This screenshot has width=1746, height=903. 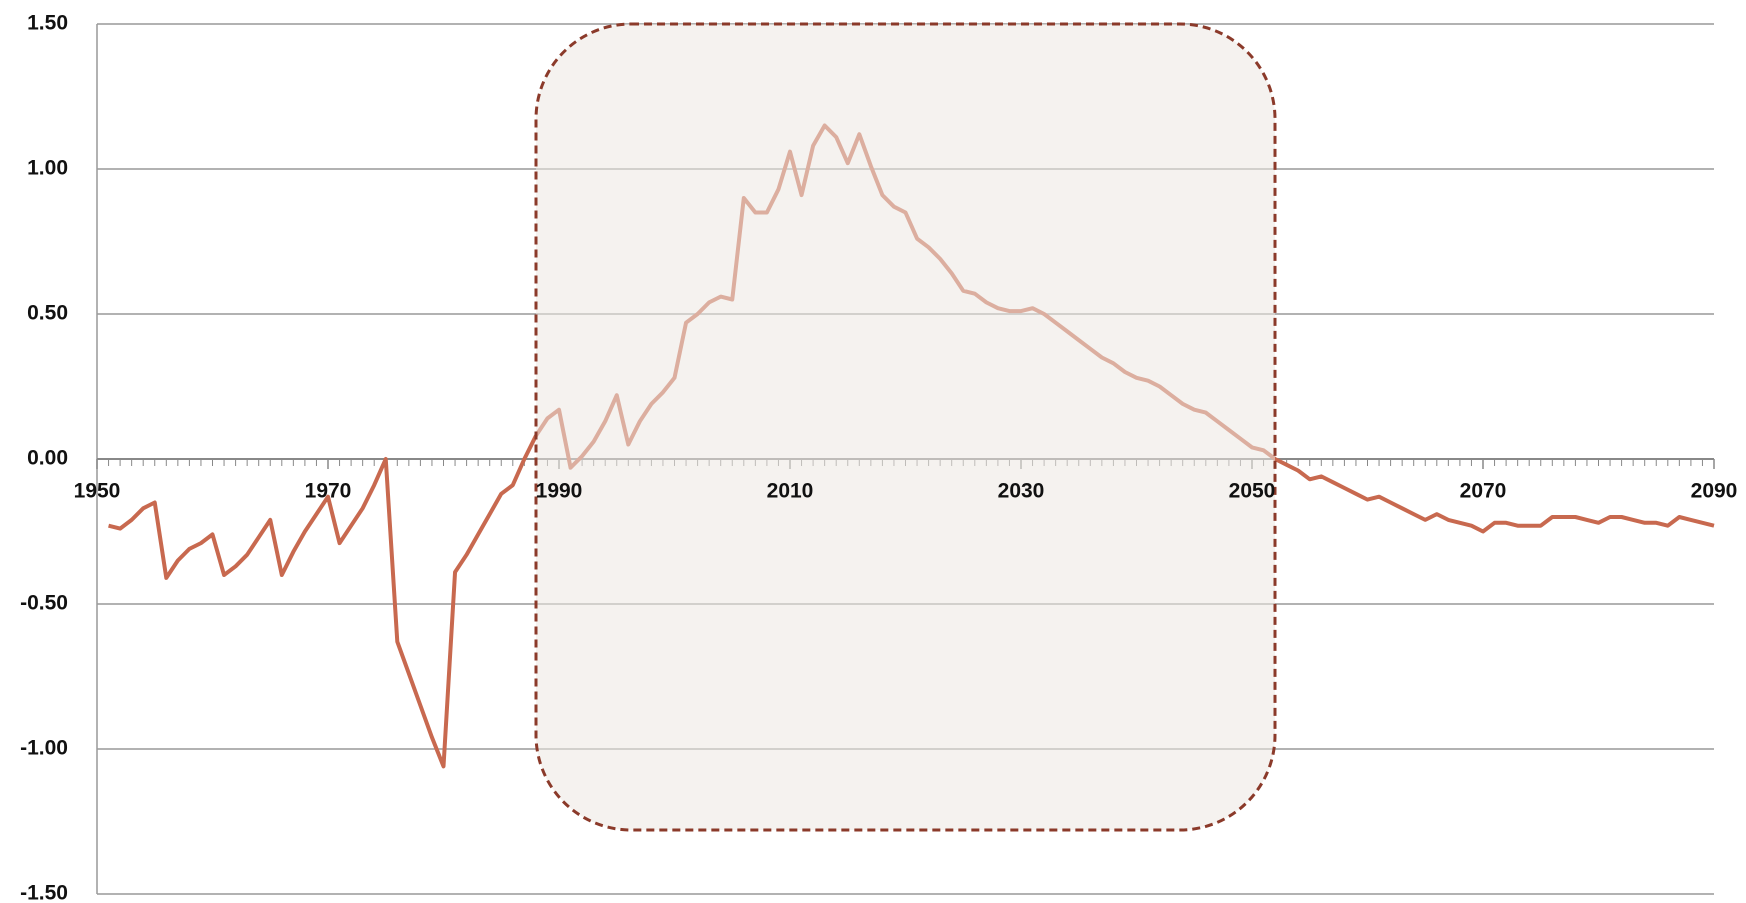 What do you see at coordinates (47, 458) in the screenshot?
I see `y-tick-label: 0.00` at bounding box center [47, 458].